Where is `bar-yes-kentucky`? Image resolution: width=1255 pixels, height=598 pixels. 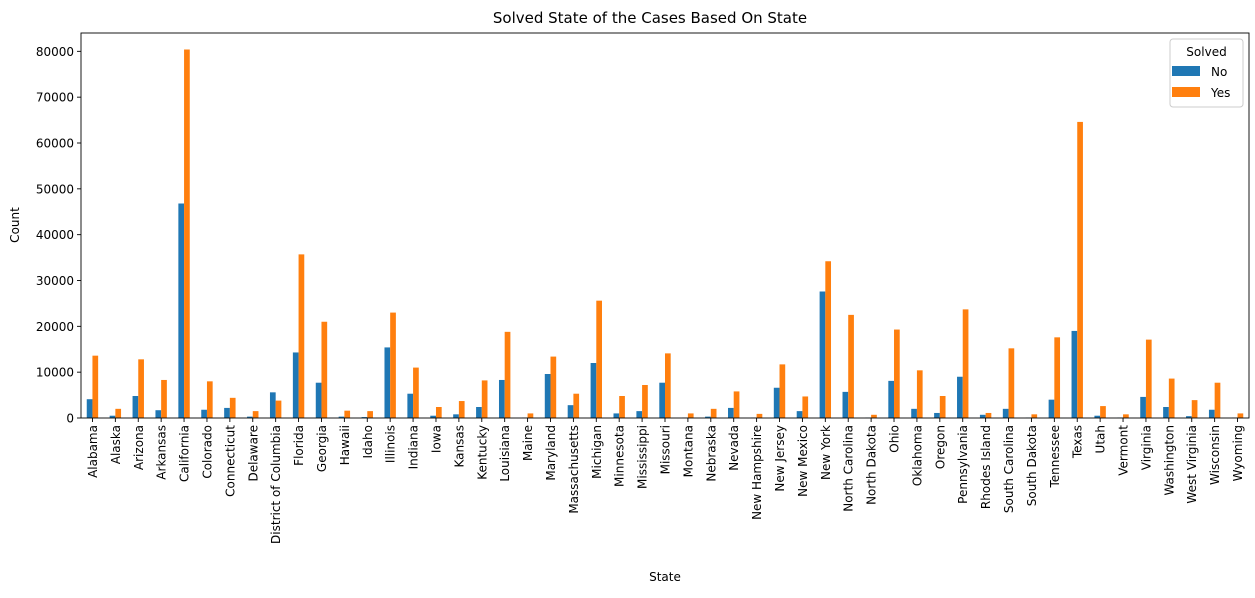
bar-yes-kentucky is located at coordinates (485, 399).